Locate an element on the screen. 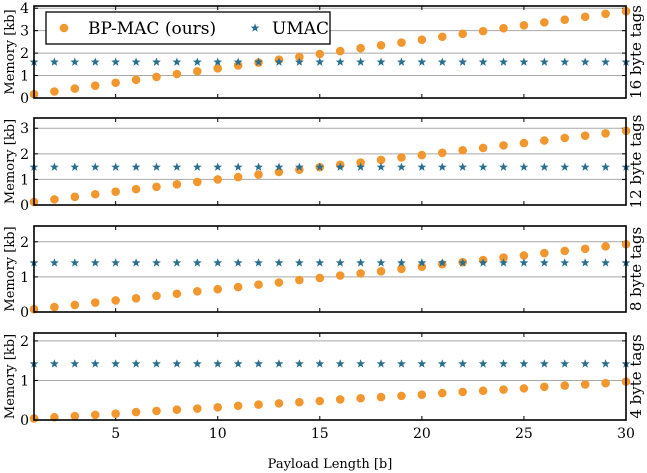 The image size is (647, 473). legend-bp-mac-marker is located at coordinates (64, 28).